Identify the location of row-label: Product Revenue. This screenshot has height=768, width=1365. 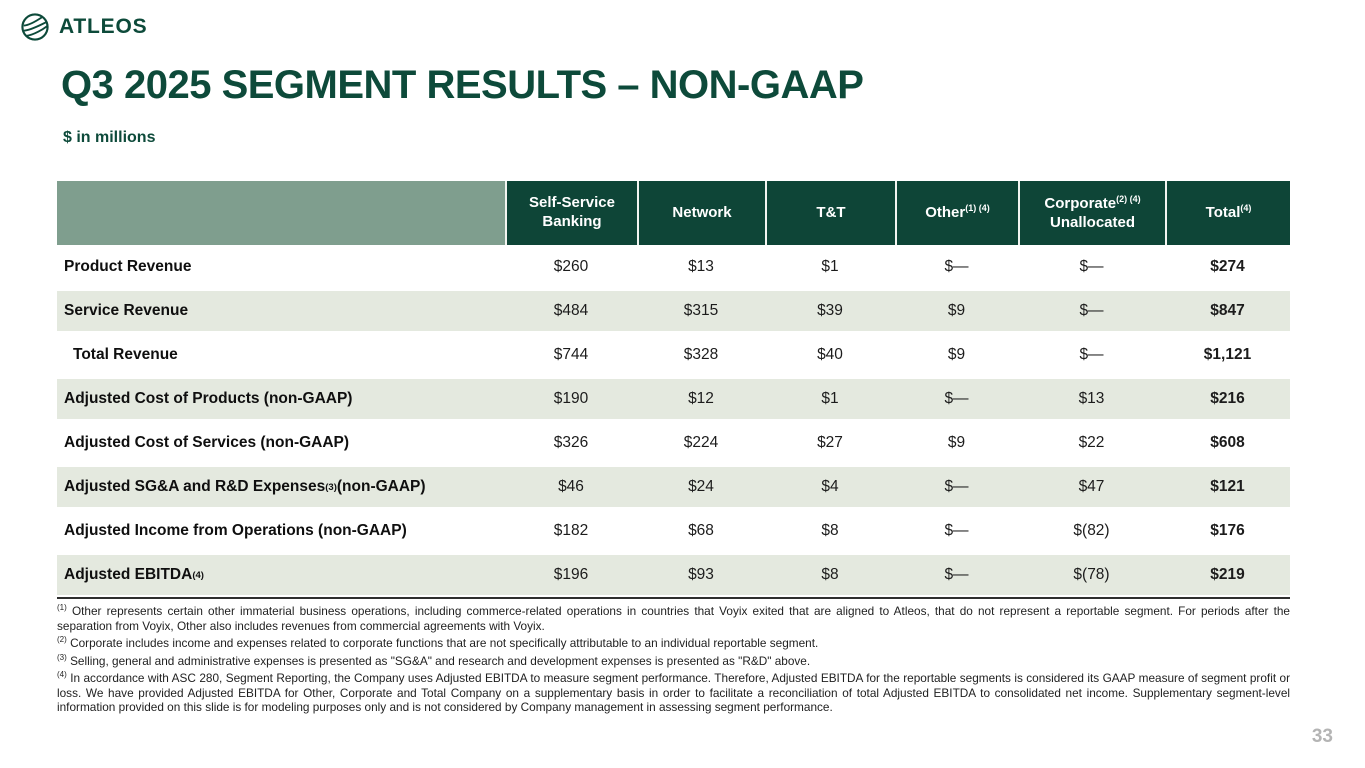
(128, 266).